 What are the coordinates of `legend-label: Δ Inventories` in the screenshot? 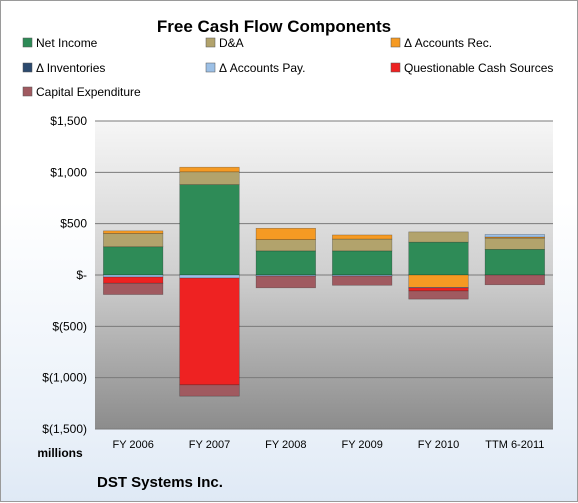 It's located at (70, 68).